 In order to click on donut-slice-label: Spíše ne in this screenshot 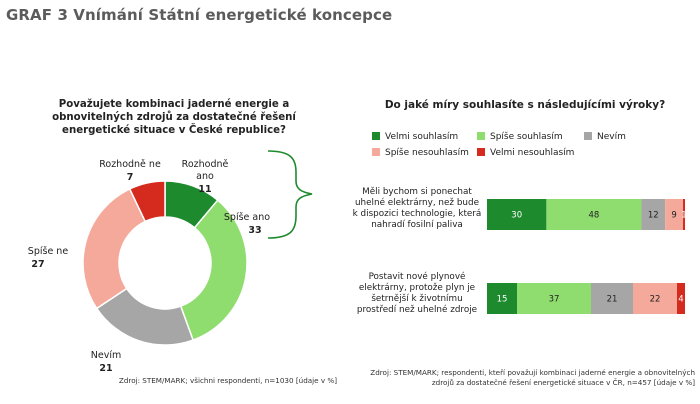, I will do `click(48, 251)`.